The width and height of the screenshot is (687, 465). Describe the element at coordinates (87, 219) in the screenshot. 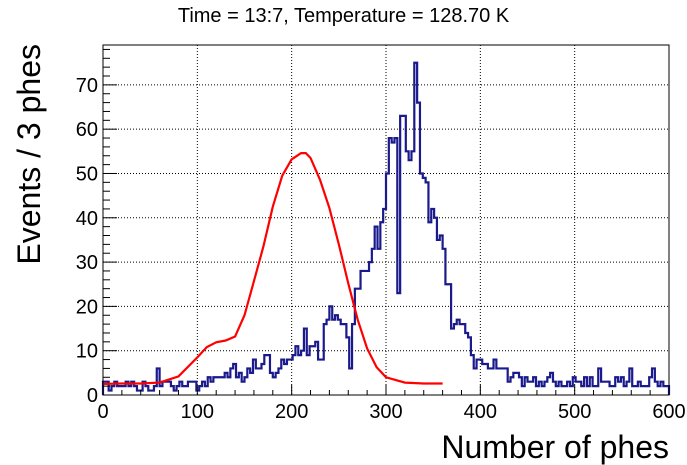

I see `y-tick-label: 40` at that location.